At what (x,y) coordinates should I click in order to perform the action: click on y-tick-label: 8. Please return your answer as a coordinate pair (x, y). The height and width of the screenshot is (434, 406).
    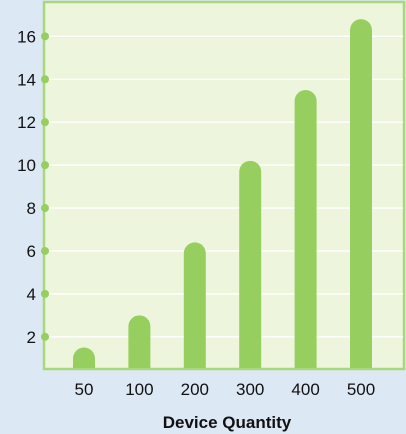
    Looking at the image, I should click on (31, 208).